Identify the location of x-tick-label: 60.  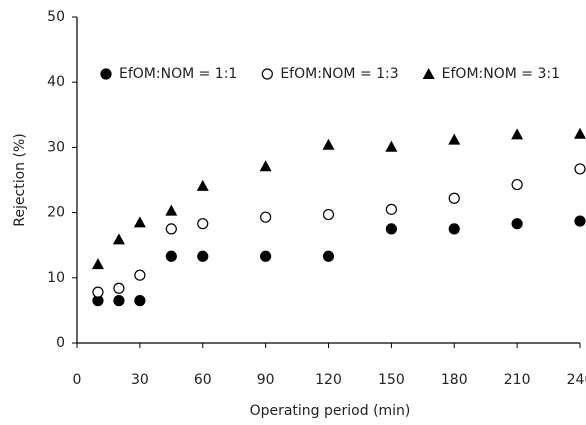
(203, 380).